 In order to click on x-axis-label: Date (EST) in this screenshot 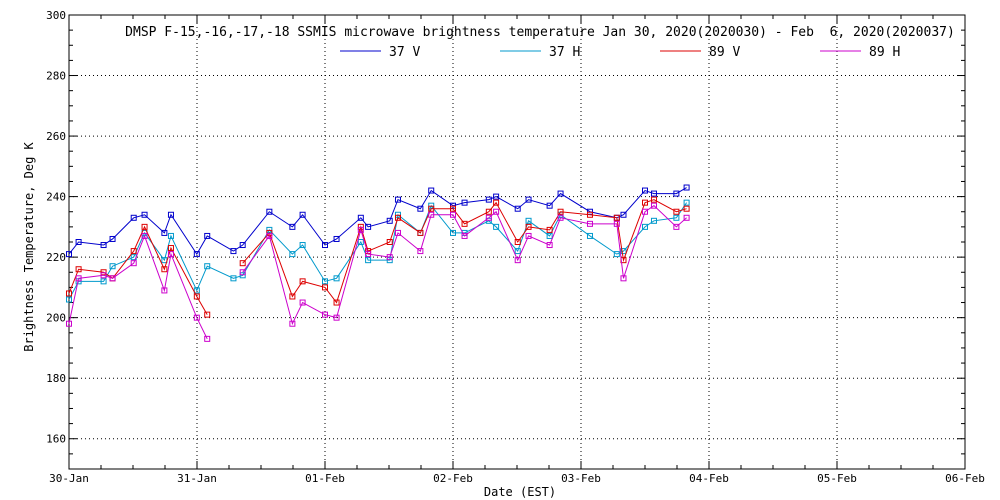, I will do `click(520, 492)`.